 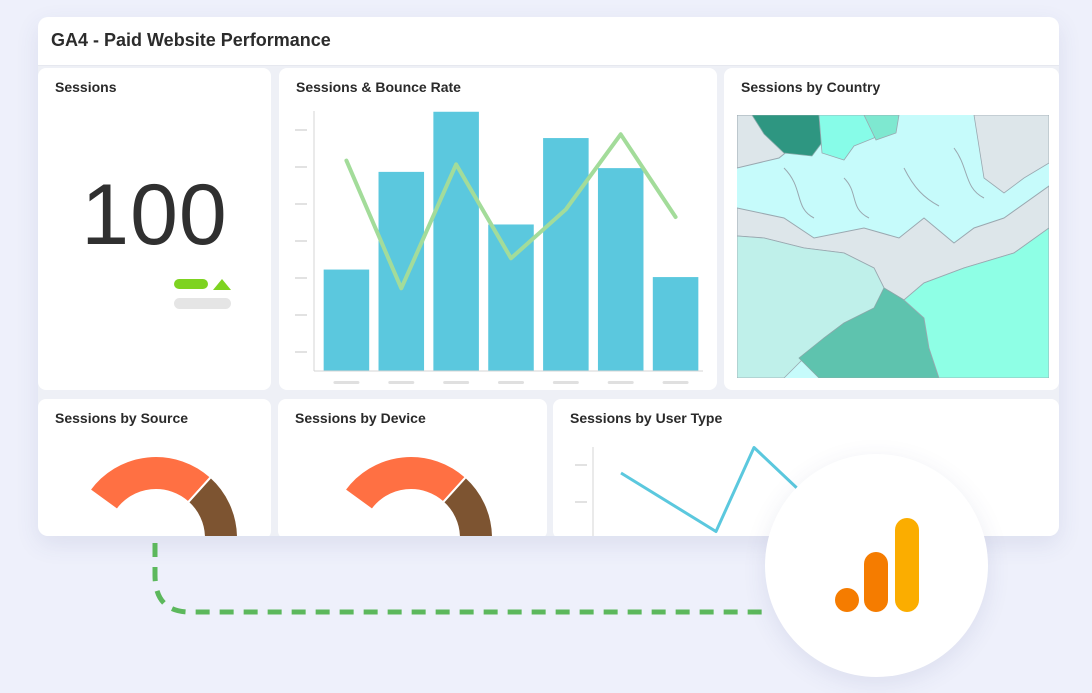 I want to click on bounce-rate-chart, so click(x=499, y=247).